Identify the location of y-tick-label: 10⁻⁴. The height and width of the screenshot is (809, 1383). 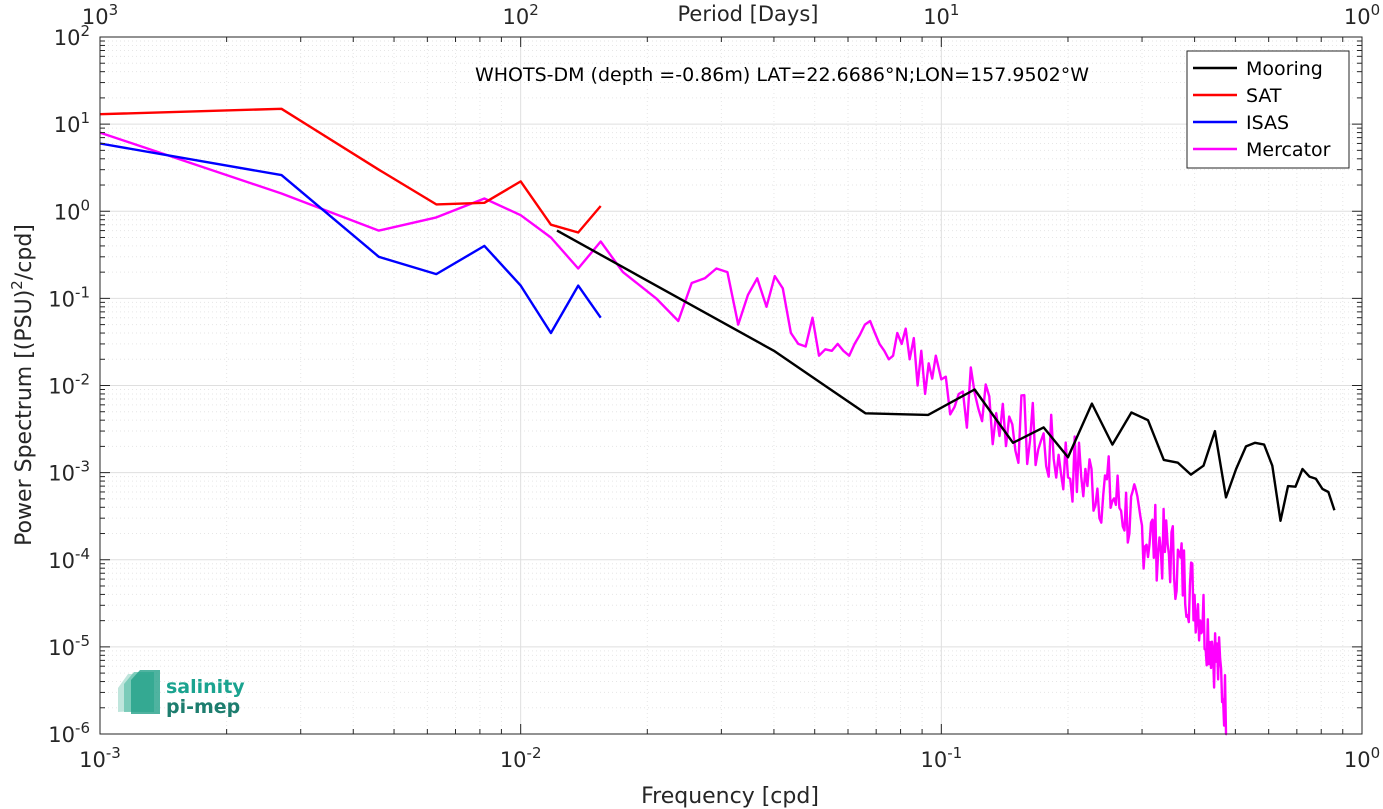
(69, 559).